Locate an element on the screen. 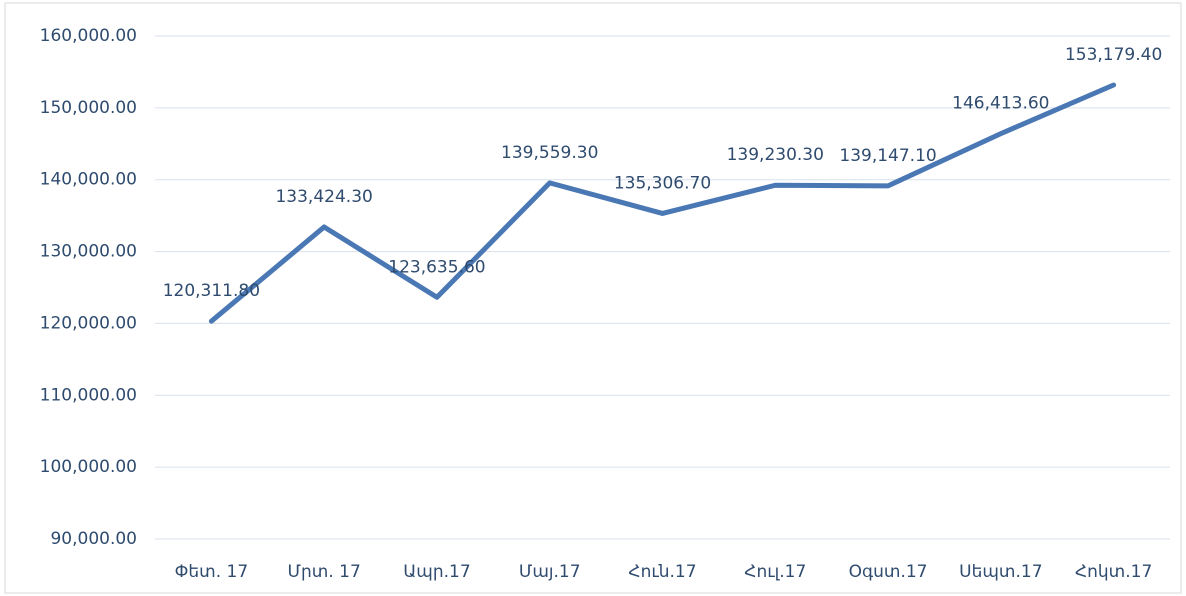 This screenshot has height=596, width=1186. y-tick-label: 100,000.00 is located at coordinates (88, 467).